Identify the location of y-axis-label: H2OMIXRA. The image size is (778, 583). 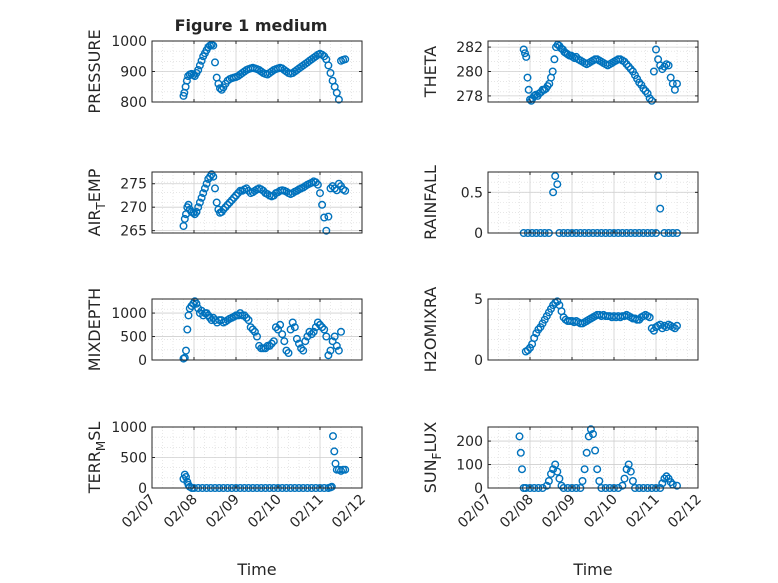
(430, 330).